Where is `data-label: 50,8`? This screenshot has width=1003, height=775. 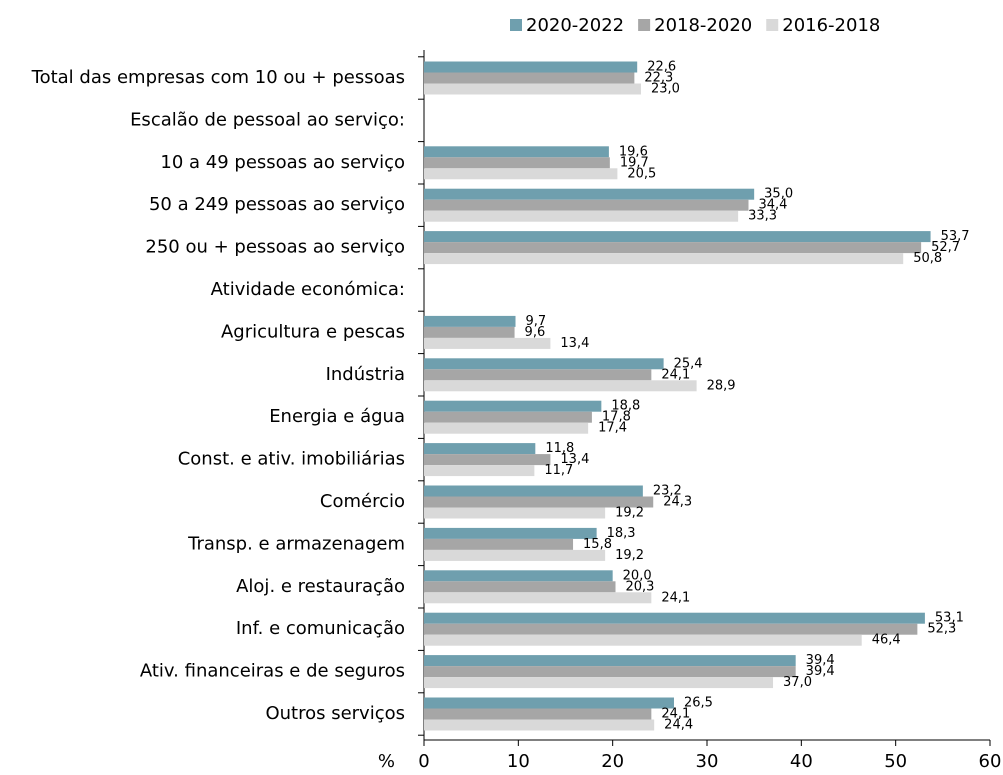 data-label: 50,8 is located at coordinates (927, 258).